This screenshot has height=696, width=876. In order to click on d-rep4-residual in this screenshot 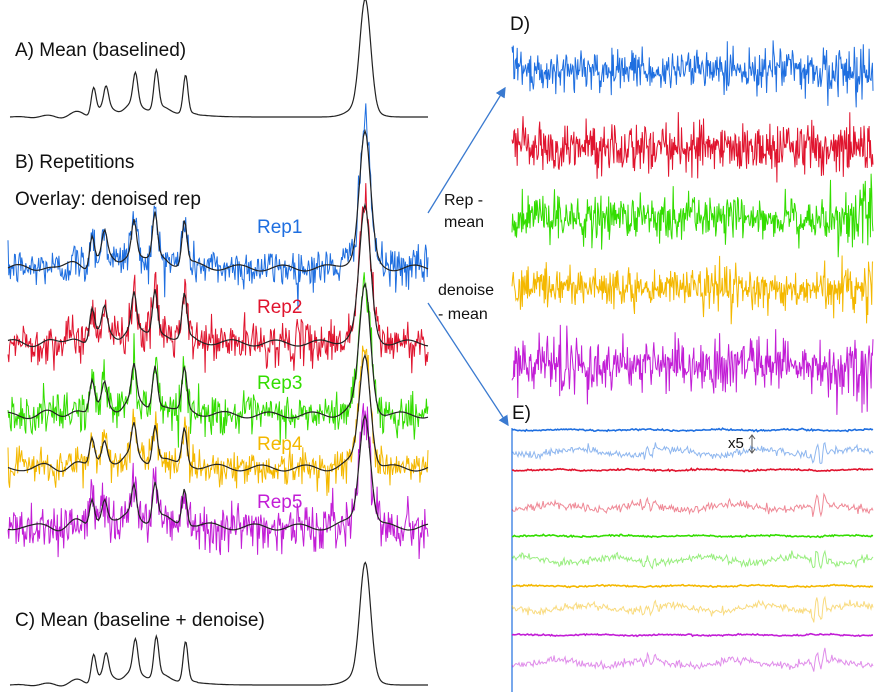, I will do `click(692, 290)`.